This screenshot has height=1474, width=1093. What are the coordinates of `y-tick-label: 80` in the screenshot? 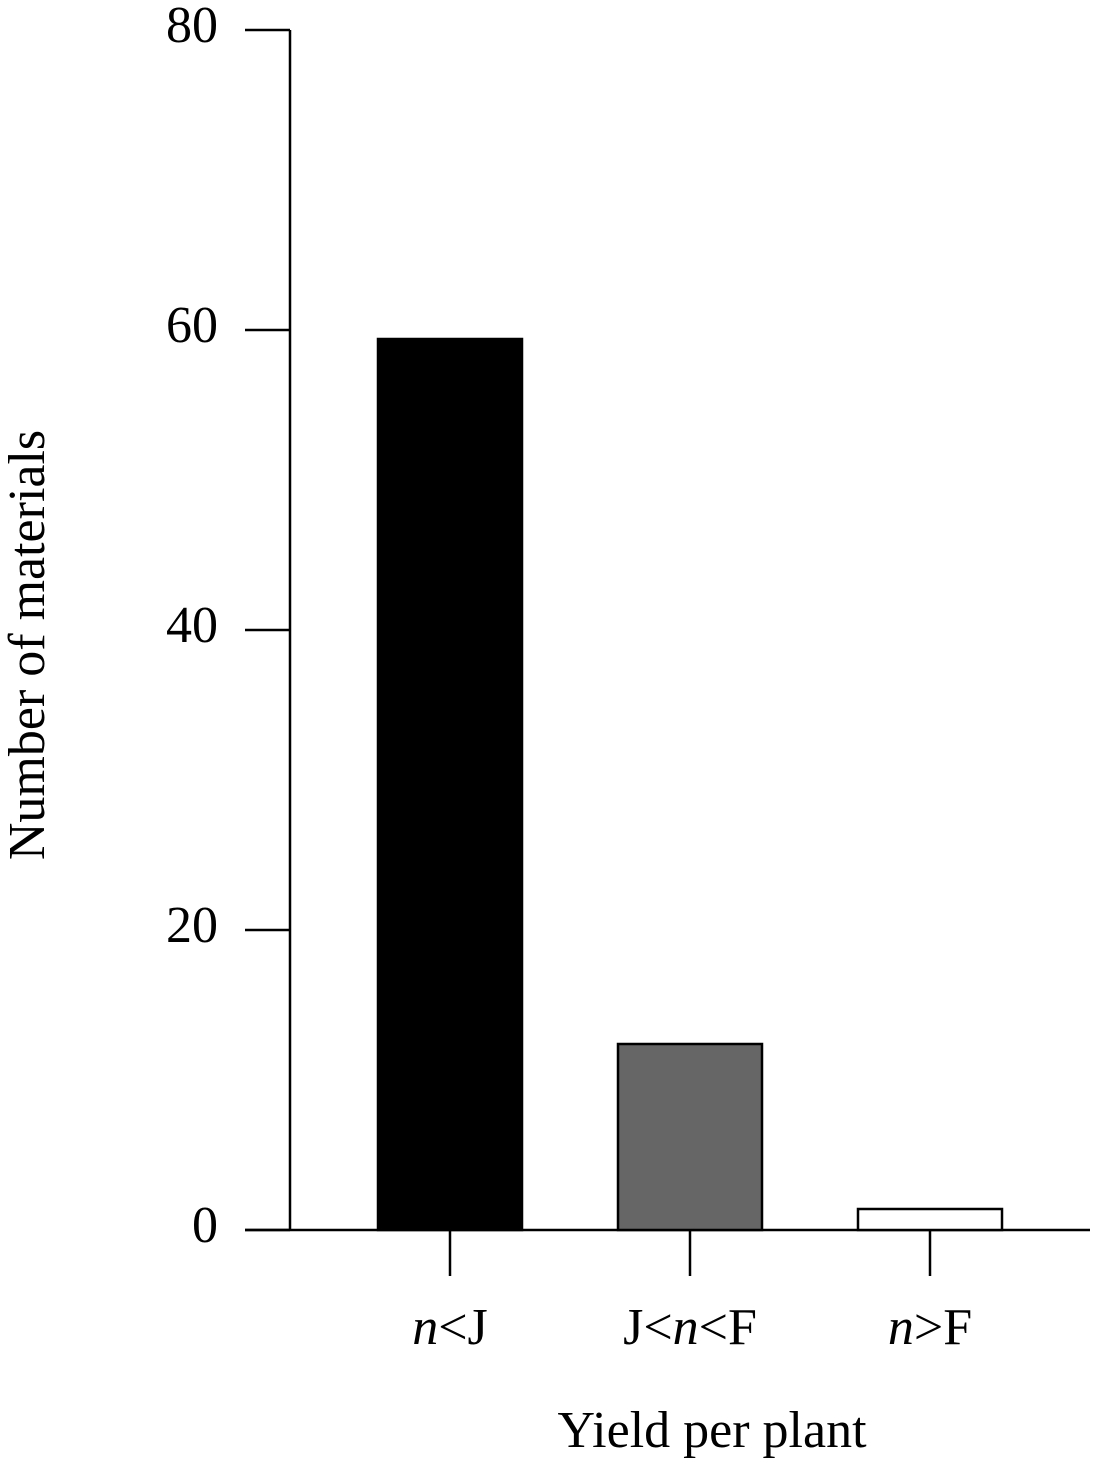 It's located at (192, 27).